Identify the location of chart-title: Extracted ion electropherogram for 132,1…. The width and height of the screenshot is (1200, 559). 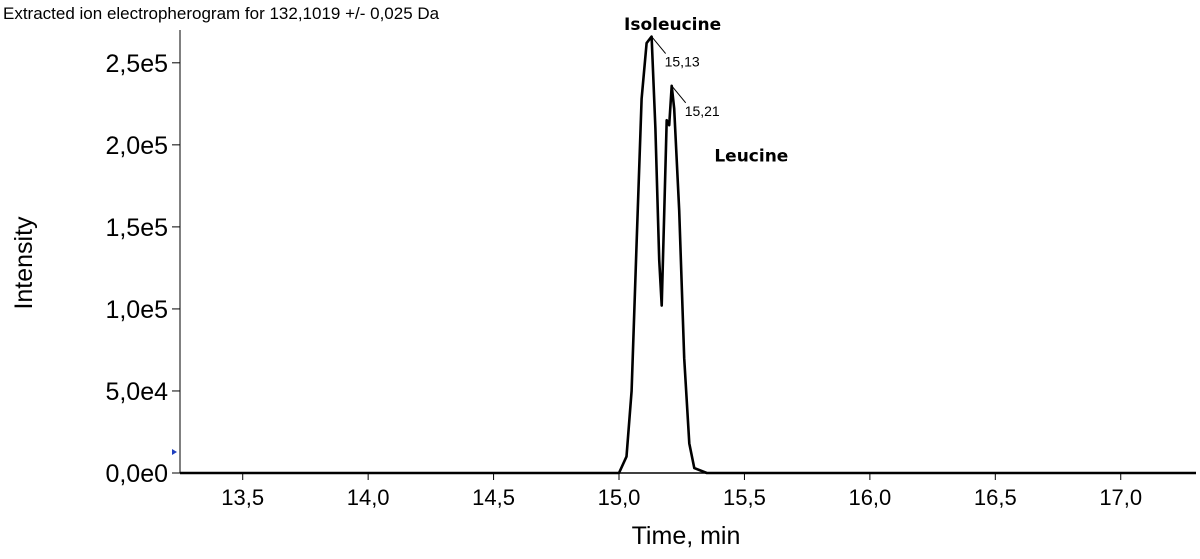
(221, 13).